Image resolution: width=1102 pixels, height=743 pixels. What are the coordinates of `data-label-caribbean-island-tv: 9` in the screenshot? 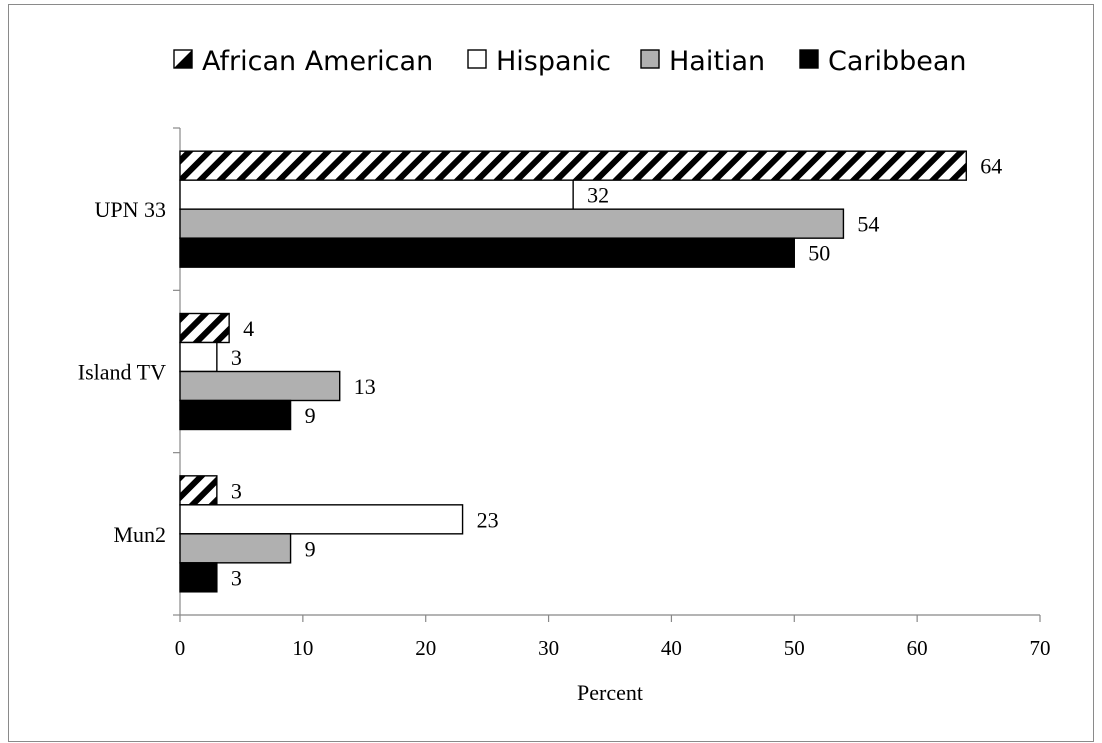 It's located at (310, 415).